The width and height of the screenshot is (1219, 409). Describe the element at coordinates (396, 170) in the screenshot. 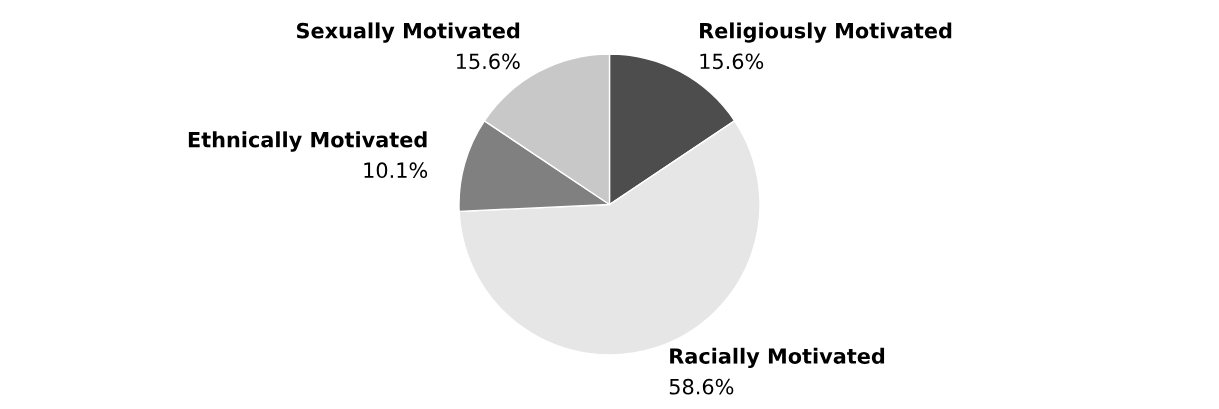

I see `data-label: 10.1%` at that location.